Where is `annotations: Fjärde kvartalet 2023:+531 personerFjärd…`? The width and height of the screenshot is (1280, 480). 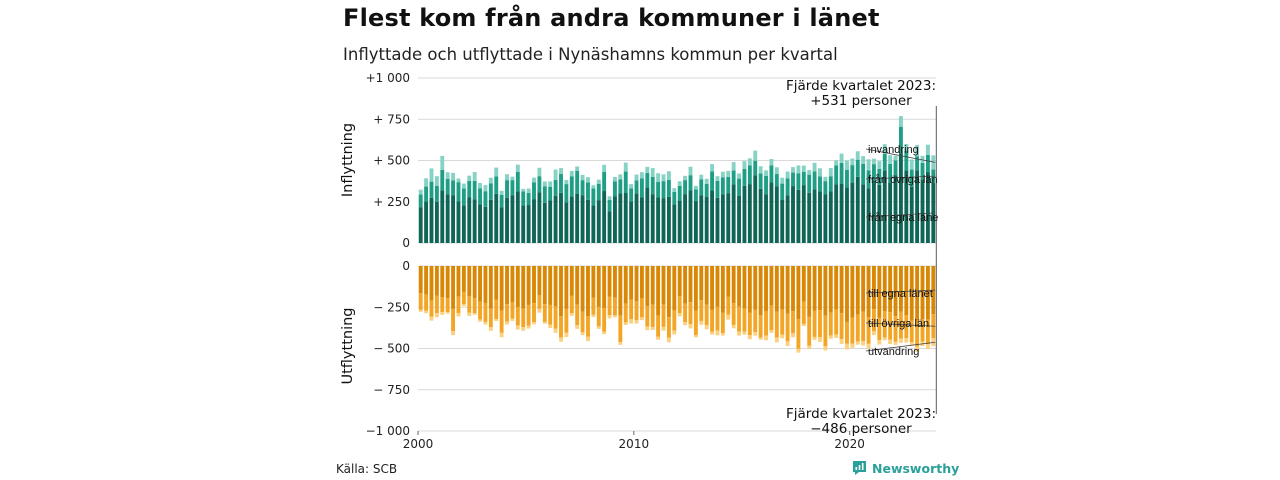 annotations: Fjärde kvartalet 2023:+531 personerFjärd… is located at coordinates (861, 257).